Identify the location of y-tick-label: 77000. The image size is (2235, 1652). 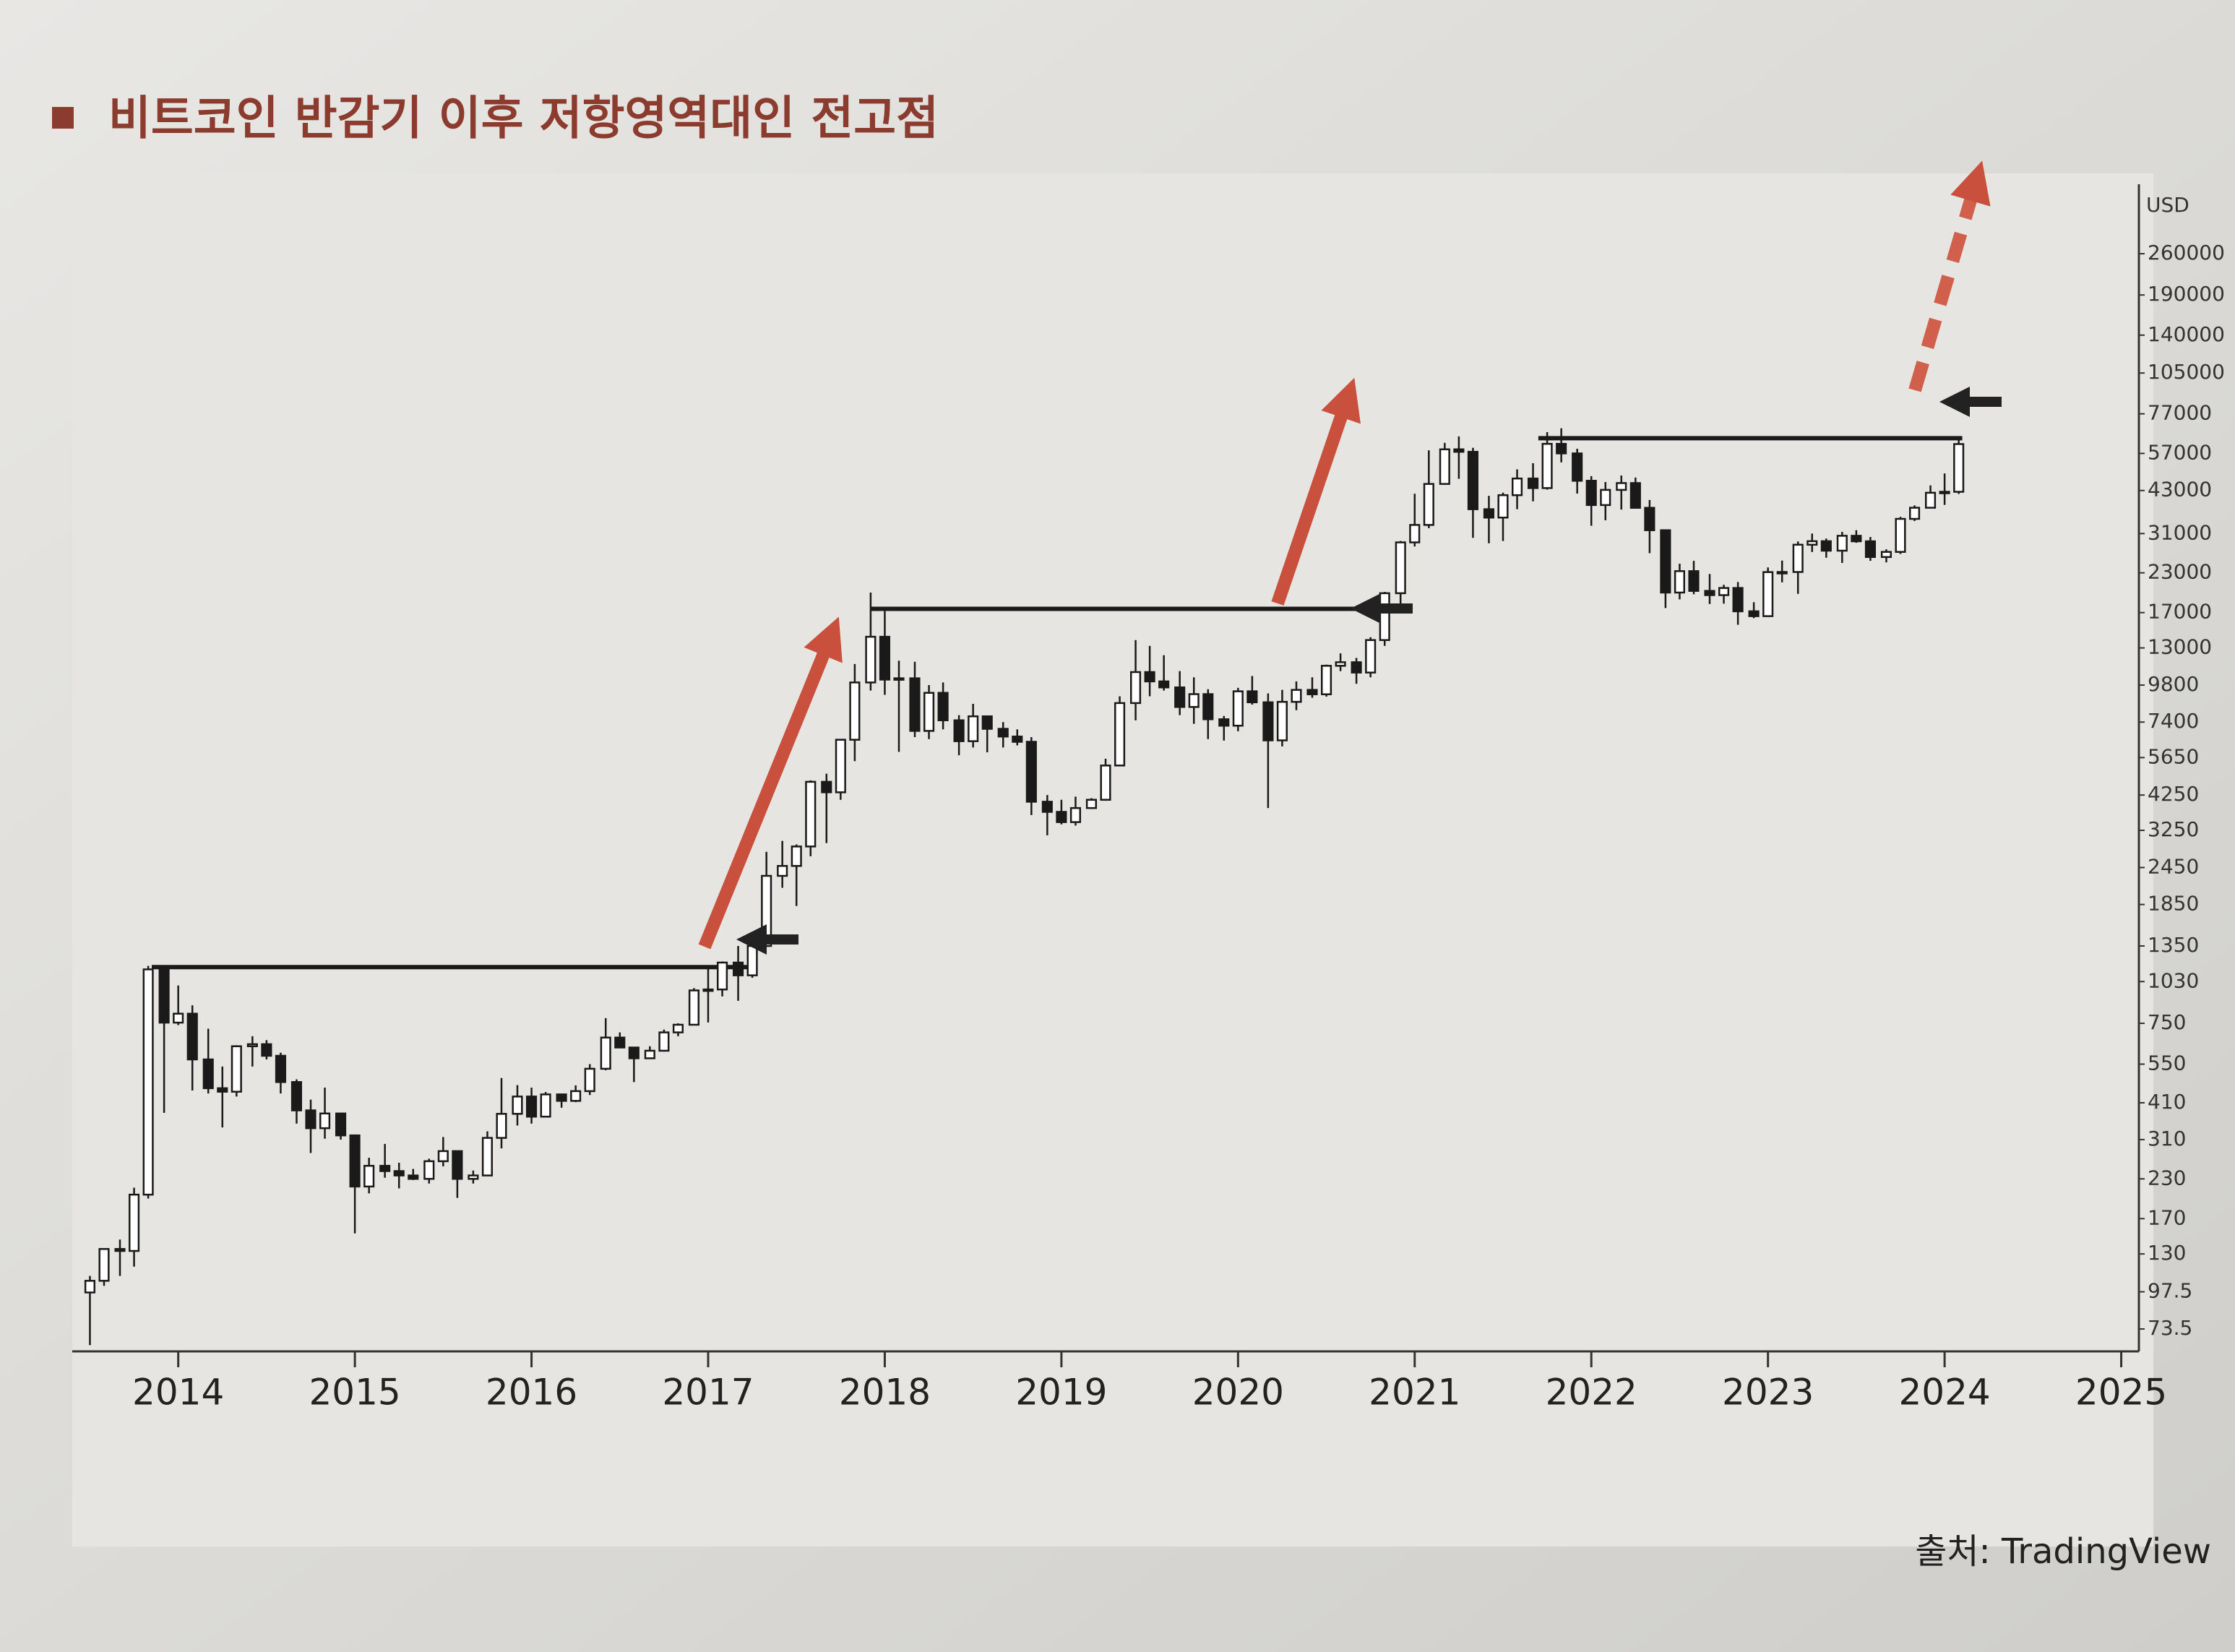
(2180, 413).